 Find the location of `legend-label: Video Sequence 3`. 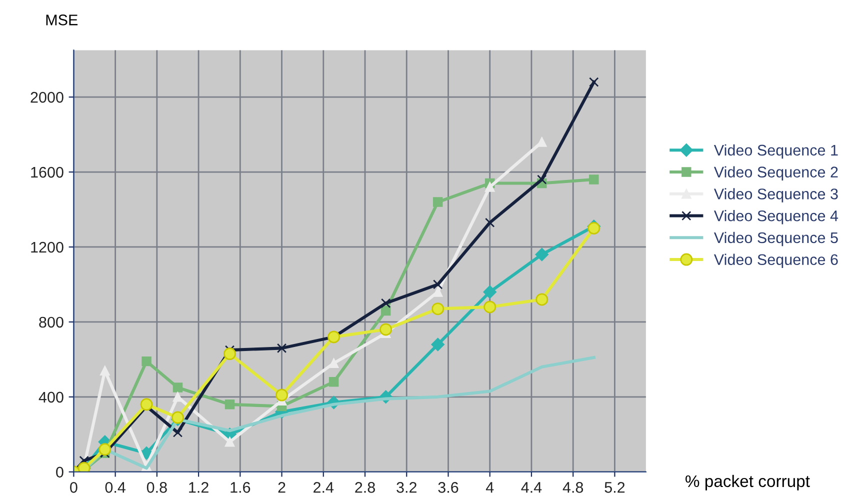

legend-label: Video Sequence 3 is located at coordinates (776, 195).